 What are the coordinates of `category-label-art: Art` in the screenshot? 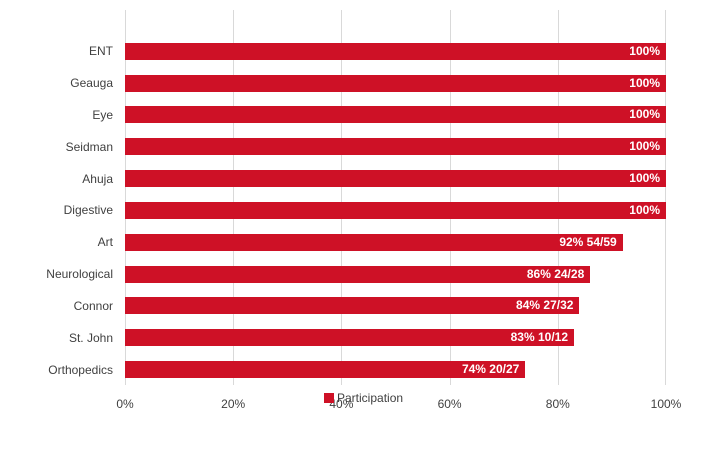 It's located at (105, 242).